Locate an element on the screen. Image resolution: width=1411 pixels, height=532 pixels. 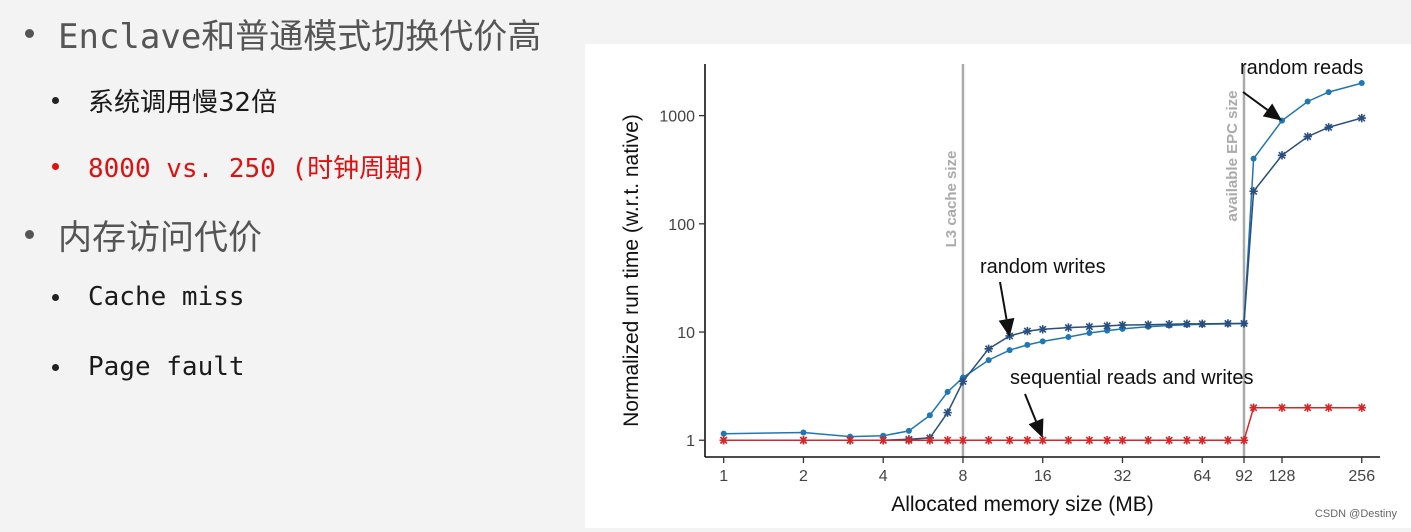
y-tick-label: 10 is located at coordinates (686, 333).